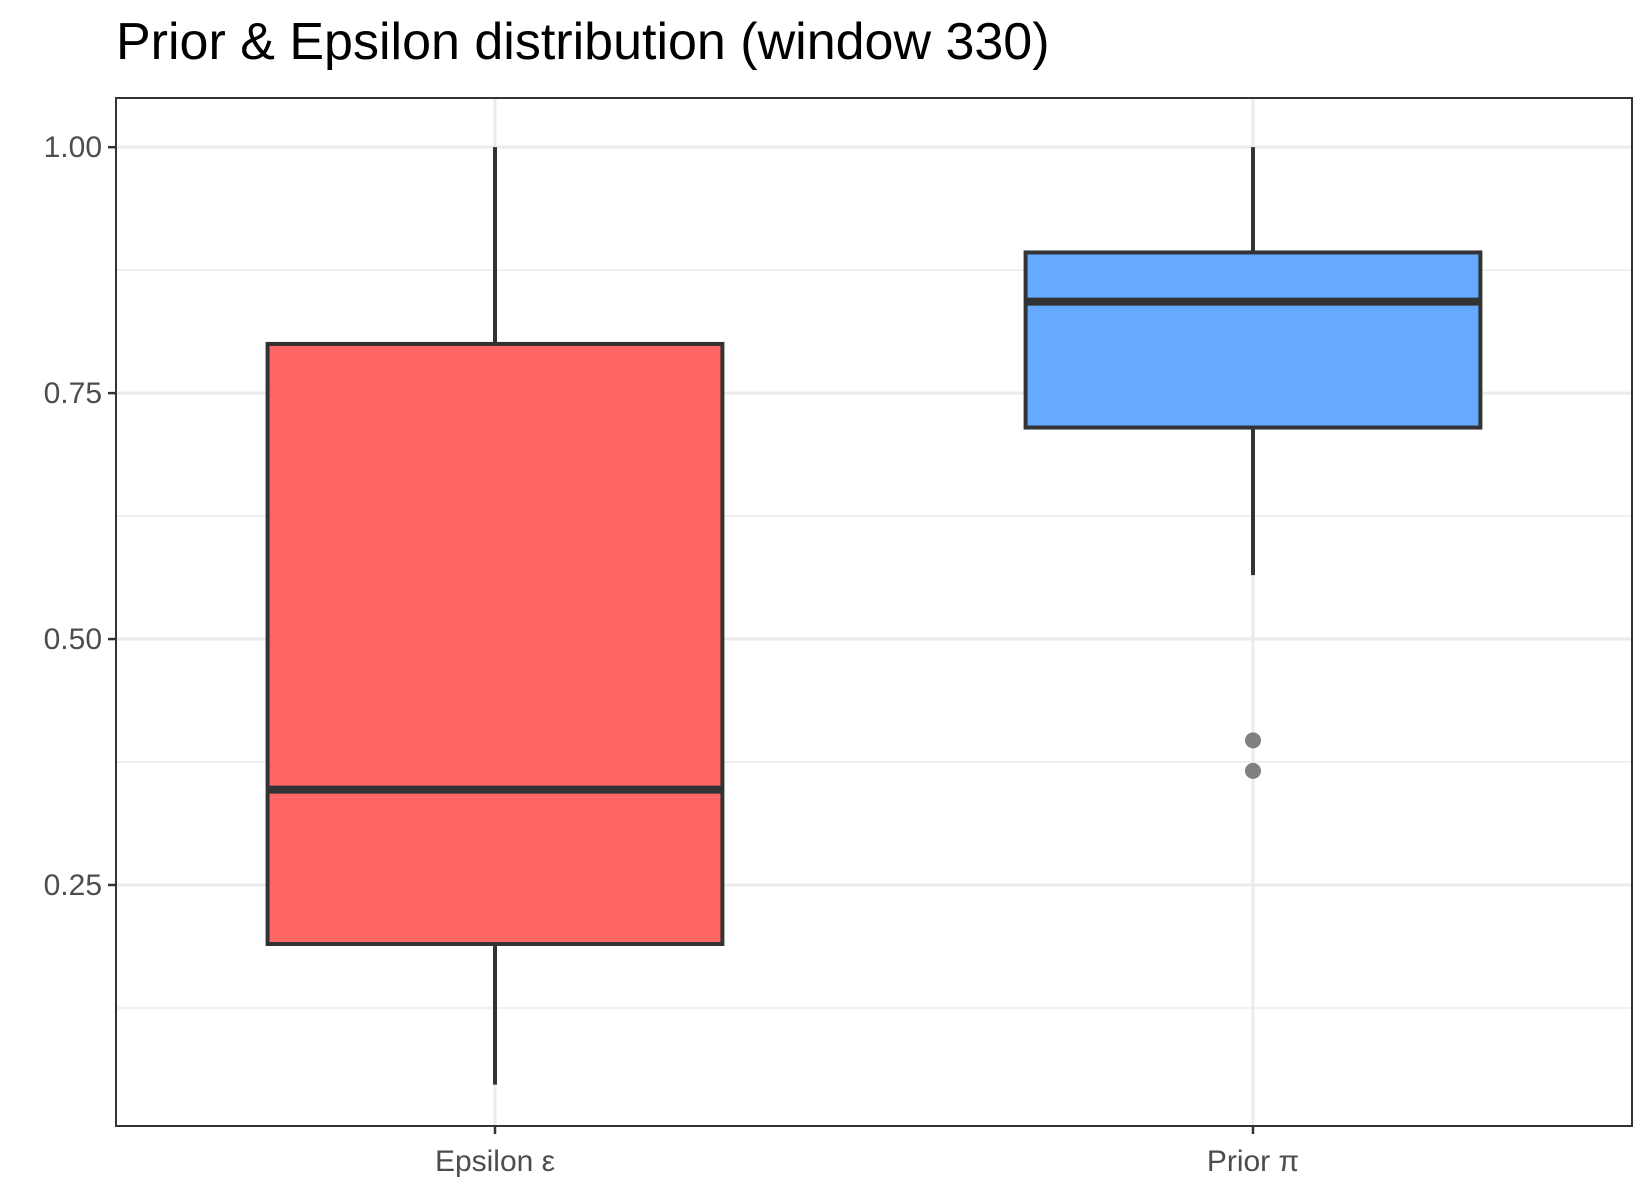 This screenshot has width=1650, height=1200. I want to click on x-tick-label-0: Epsilon ε, so click(495, 1161).